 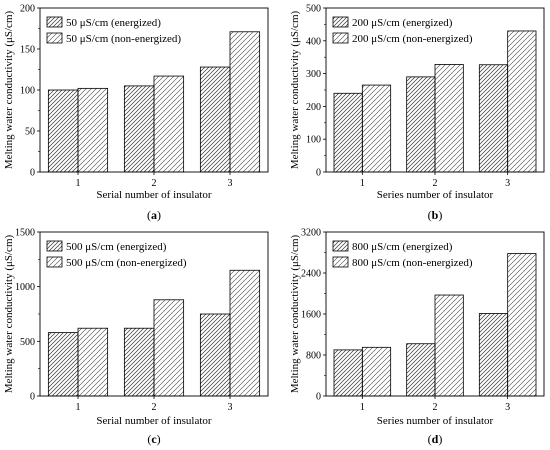 I want to click on legend-label-2: 800 μS/cm (non-energized), so click(x=412, y=263).